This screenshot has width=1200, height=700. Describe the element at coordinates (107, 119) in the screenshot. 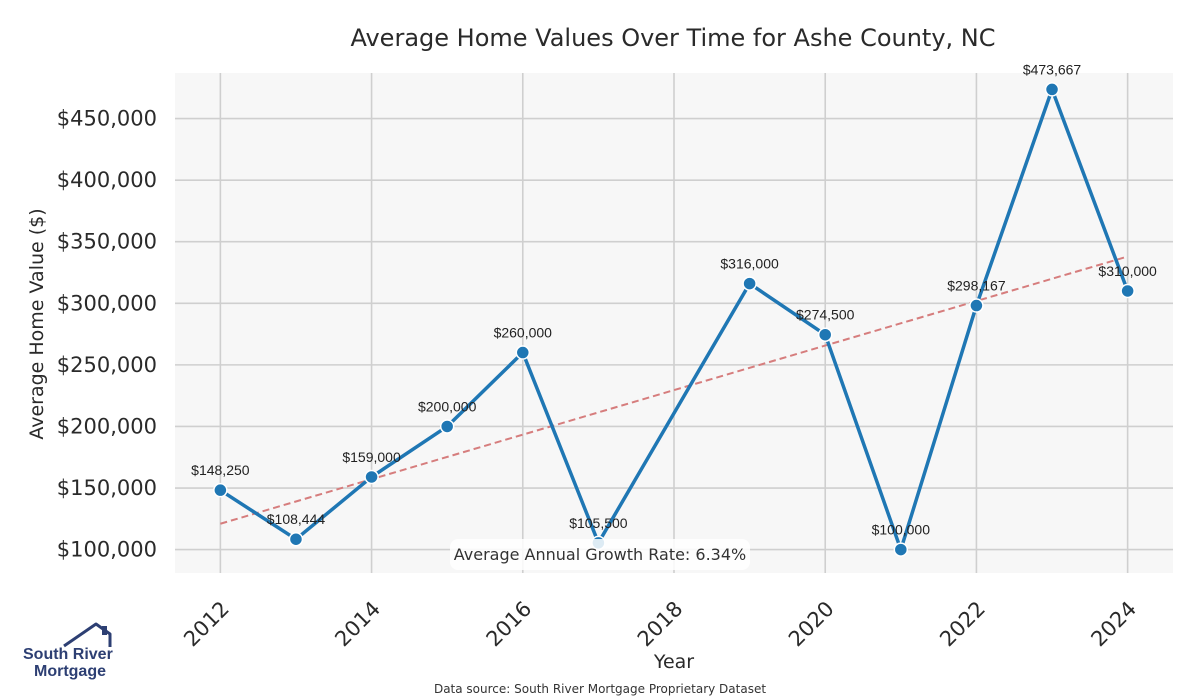

I see `y-tick-label: $450,000` at that location.